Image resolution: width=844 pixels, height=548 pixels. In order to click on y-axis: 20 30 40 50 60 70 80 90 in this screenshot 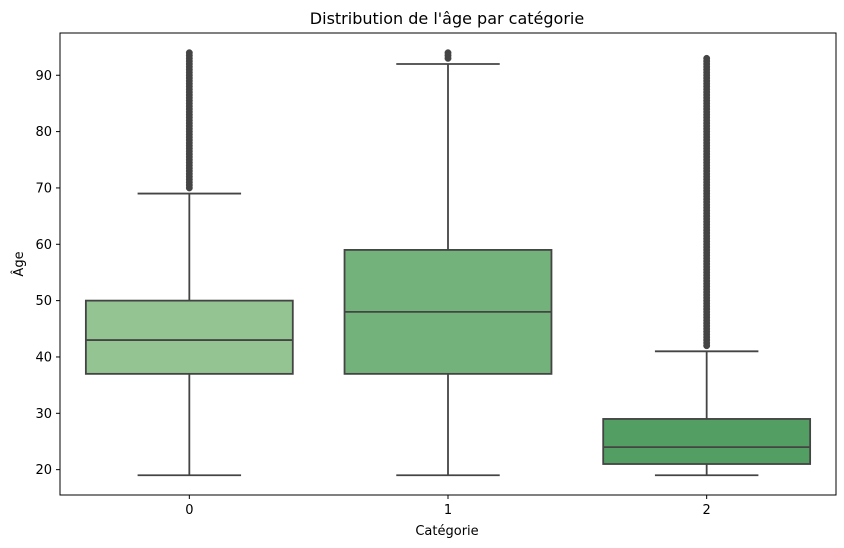, I will do `click(47, 273)`.